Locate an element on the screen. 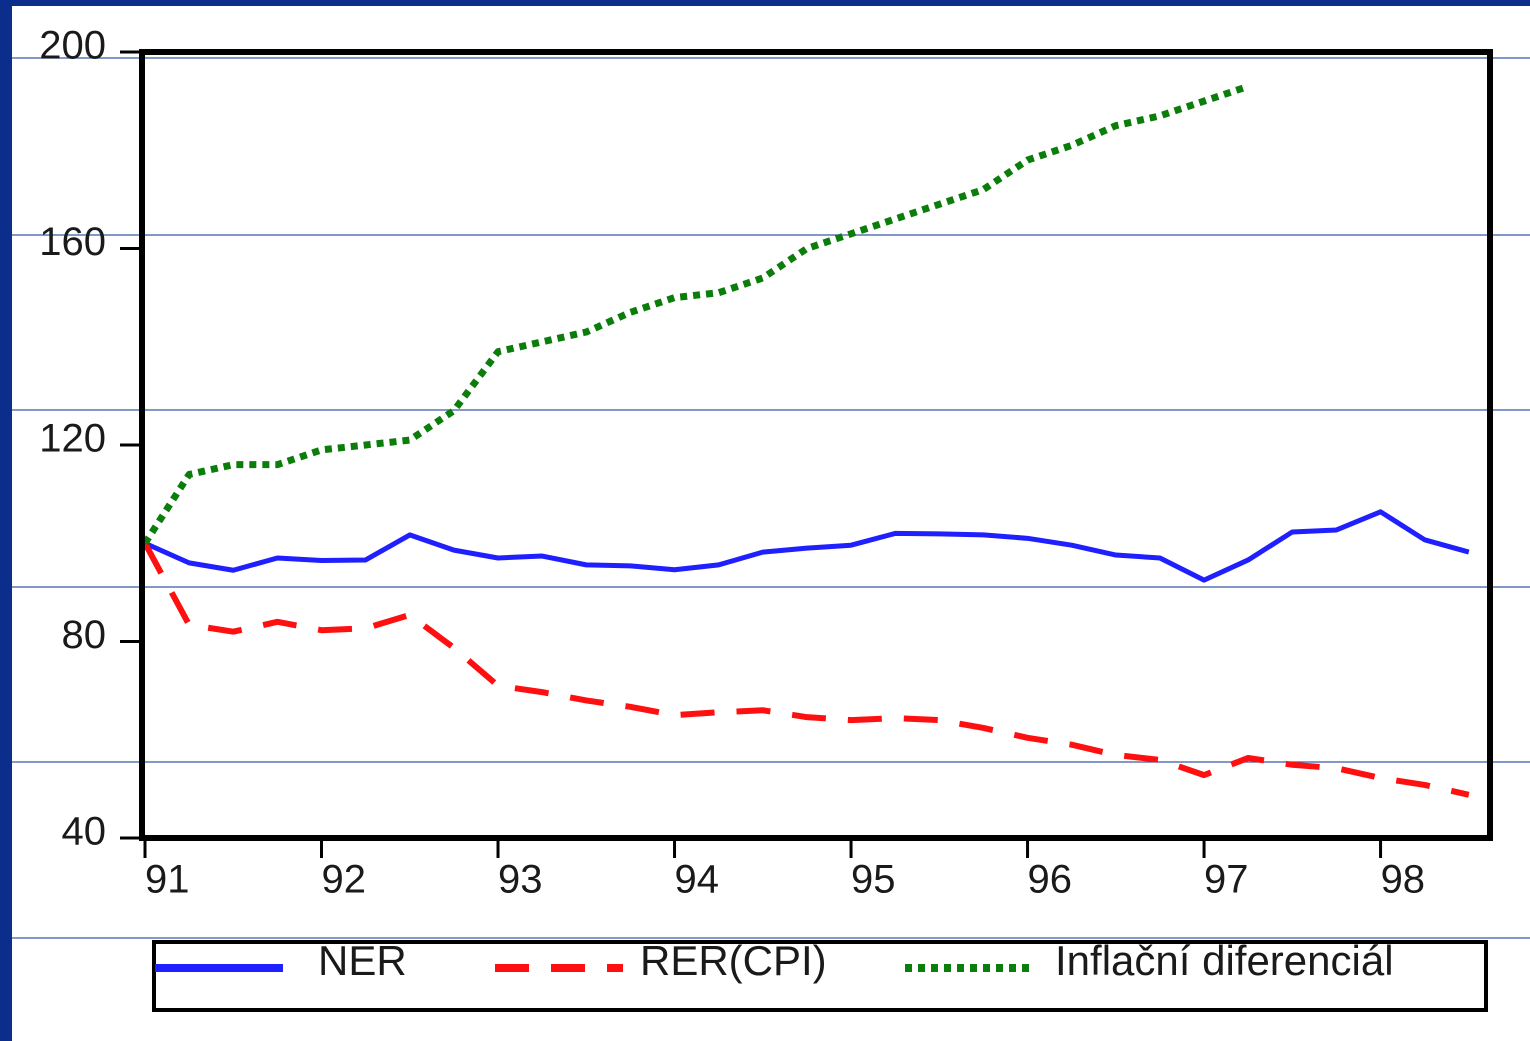 The image size is (1530, 1041). x-tick-label: 93 is located at coordinates (520, 880).